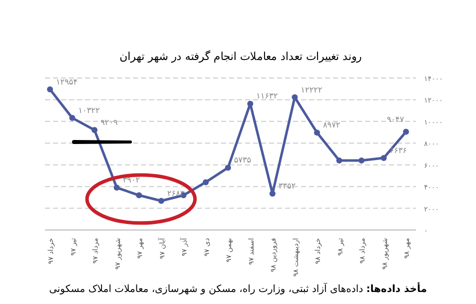  Describe the element at coordinates (67, 81) in the screenshot. I see `data-label: ۱۲۹۵۴` at that location.